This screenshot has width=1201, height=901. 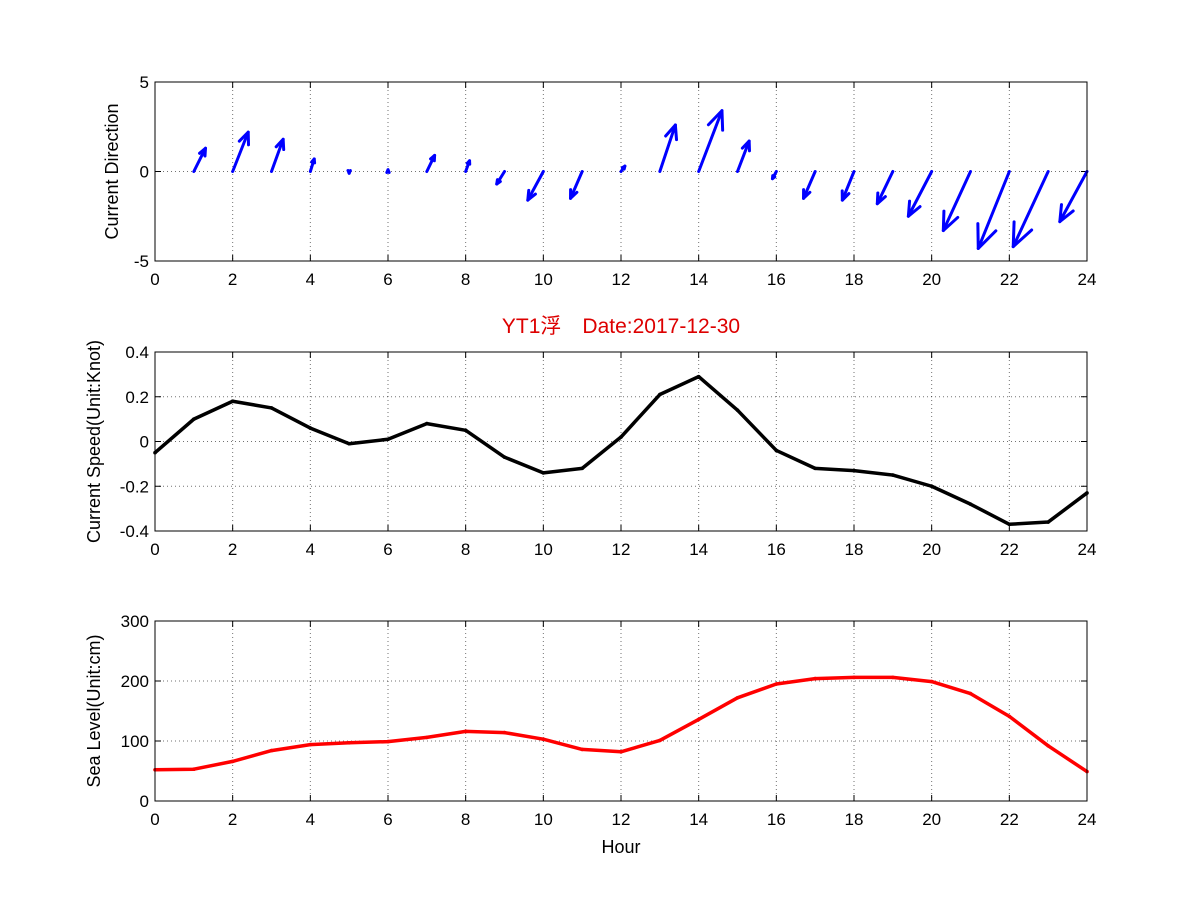 I want to click on chart-title: YT1浮 Date:2017-12-30, so click(x=621, y=326).